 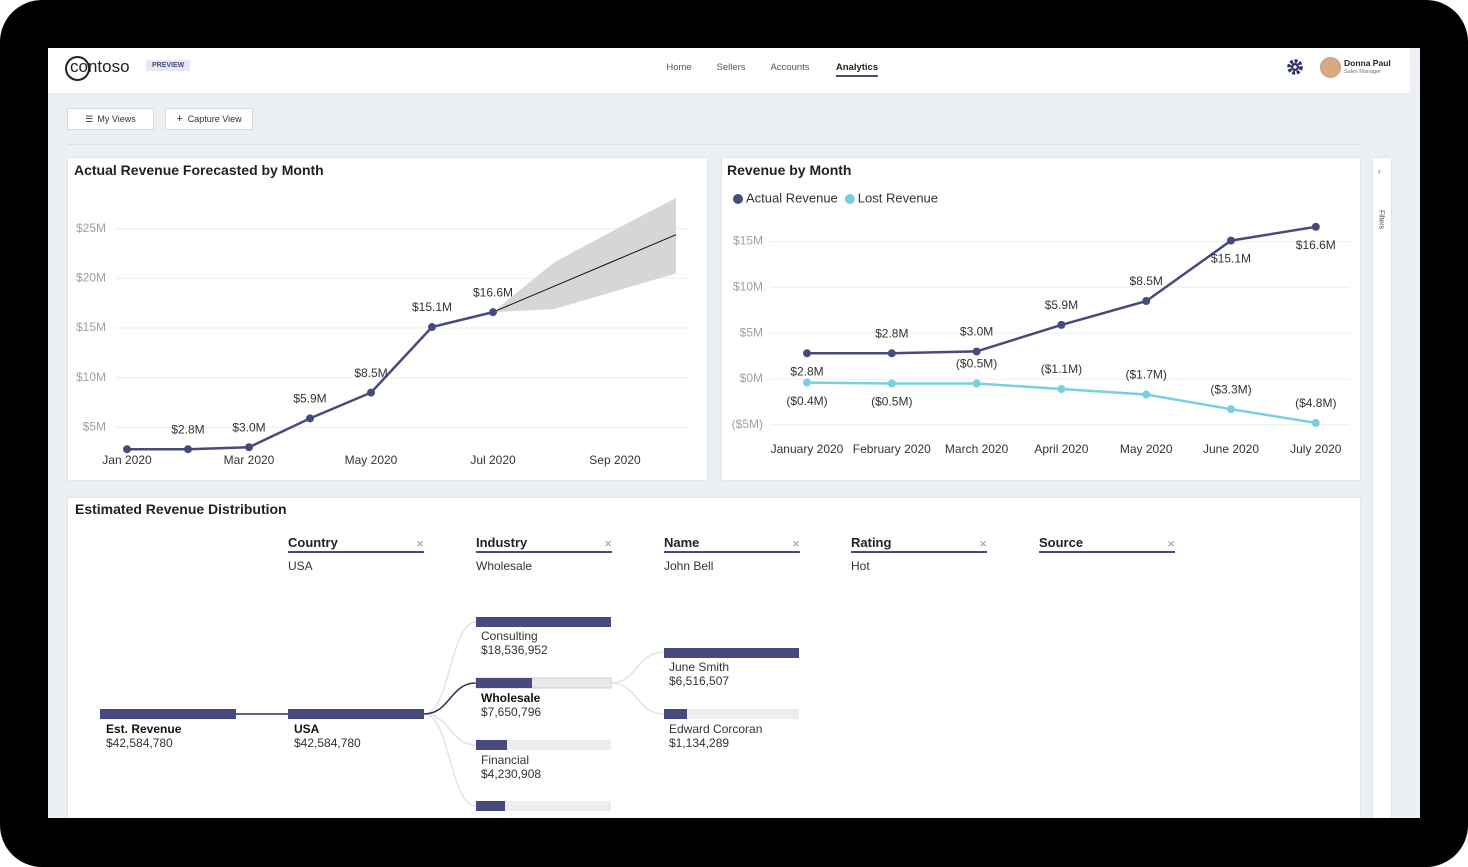 I want to click on column-title: Rating, so click(x=871, y=542).